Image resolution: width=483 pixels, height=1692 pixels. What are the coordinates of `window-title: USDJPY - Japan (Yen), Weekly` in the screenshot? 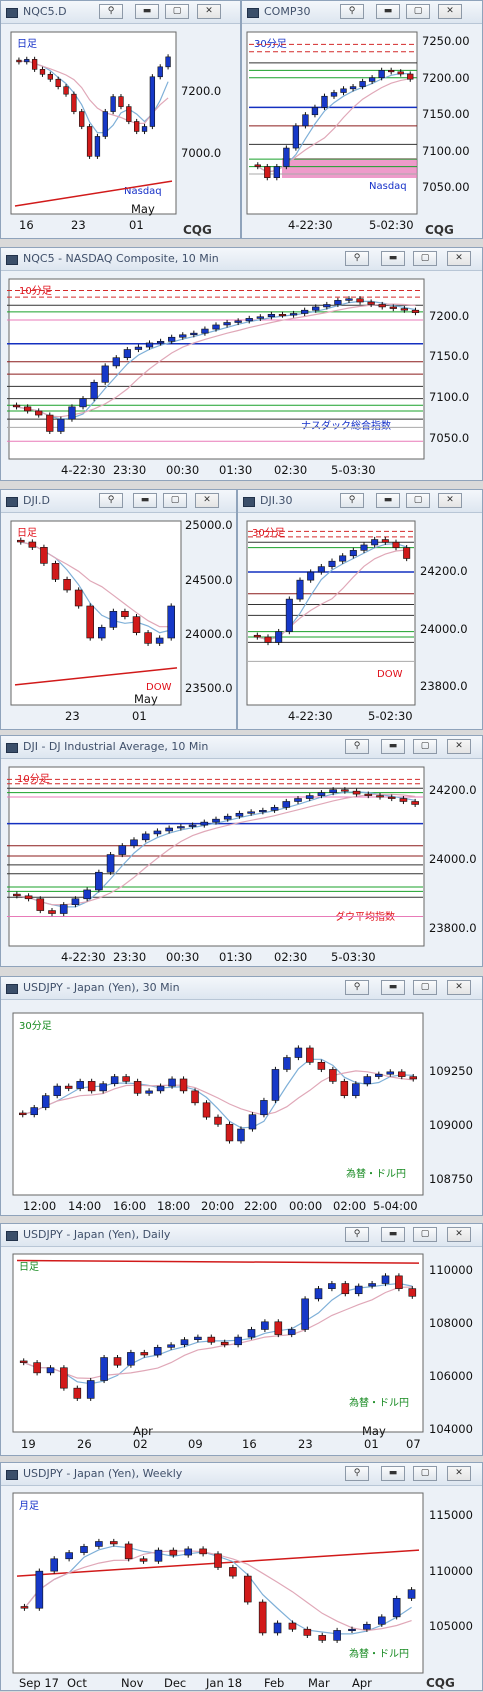 It's located at (103, 1473).